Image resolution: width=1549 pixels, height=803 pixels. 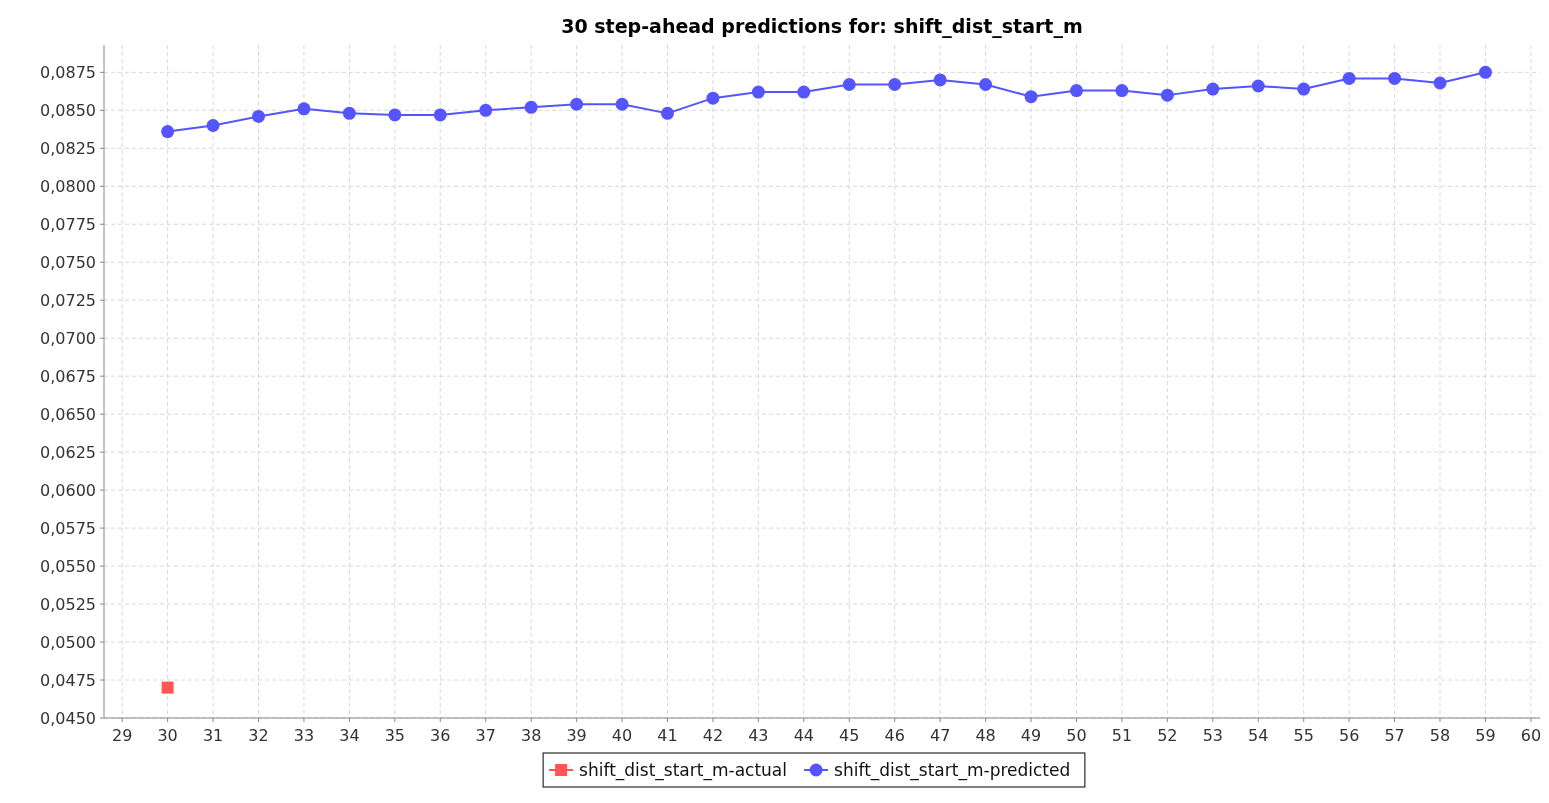 What do you see at coordinates (576, 735) in the screenshot?
I see `x-tick-label: 39` at bounding box center [576, 735].